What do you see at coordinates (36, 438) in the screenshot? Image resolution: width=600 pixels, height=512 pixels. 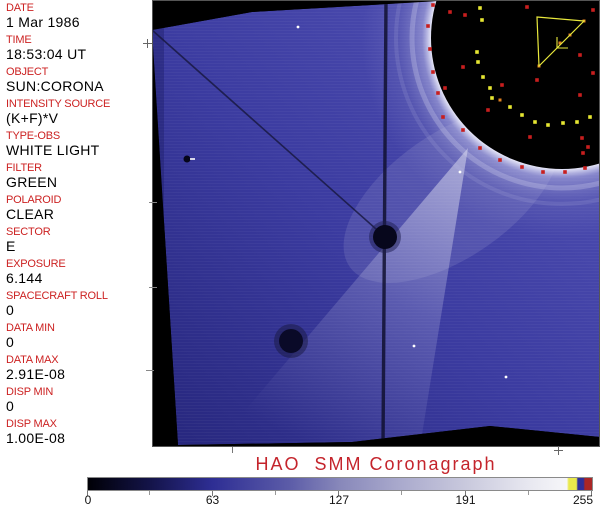 I see `field-value: 1.00E-08` at bounding box center [36, 438].